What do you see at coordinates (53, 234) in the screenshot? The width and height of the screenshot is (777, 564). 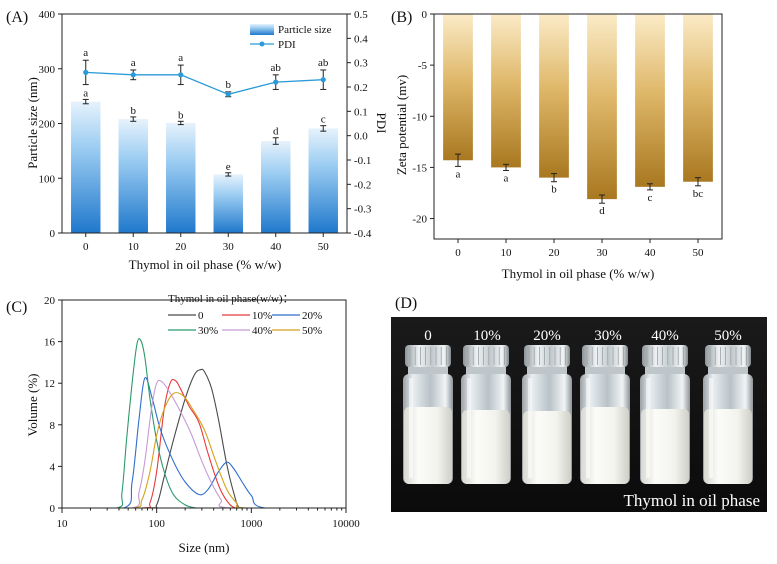 I see `a-ytick-label: 0` at bounding box center [53, 234].